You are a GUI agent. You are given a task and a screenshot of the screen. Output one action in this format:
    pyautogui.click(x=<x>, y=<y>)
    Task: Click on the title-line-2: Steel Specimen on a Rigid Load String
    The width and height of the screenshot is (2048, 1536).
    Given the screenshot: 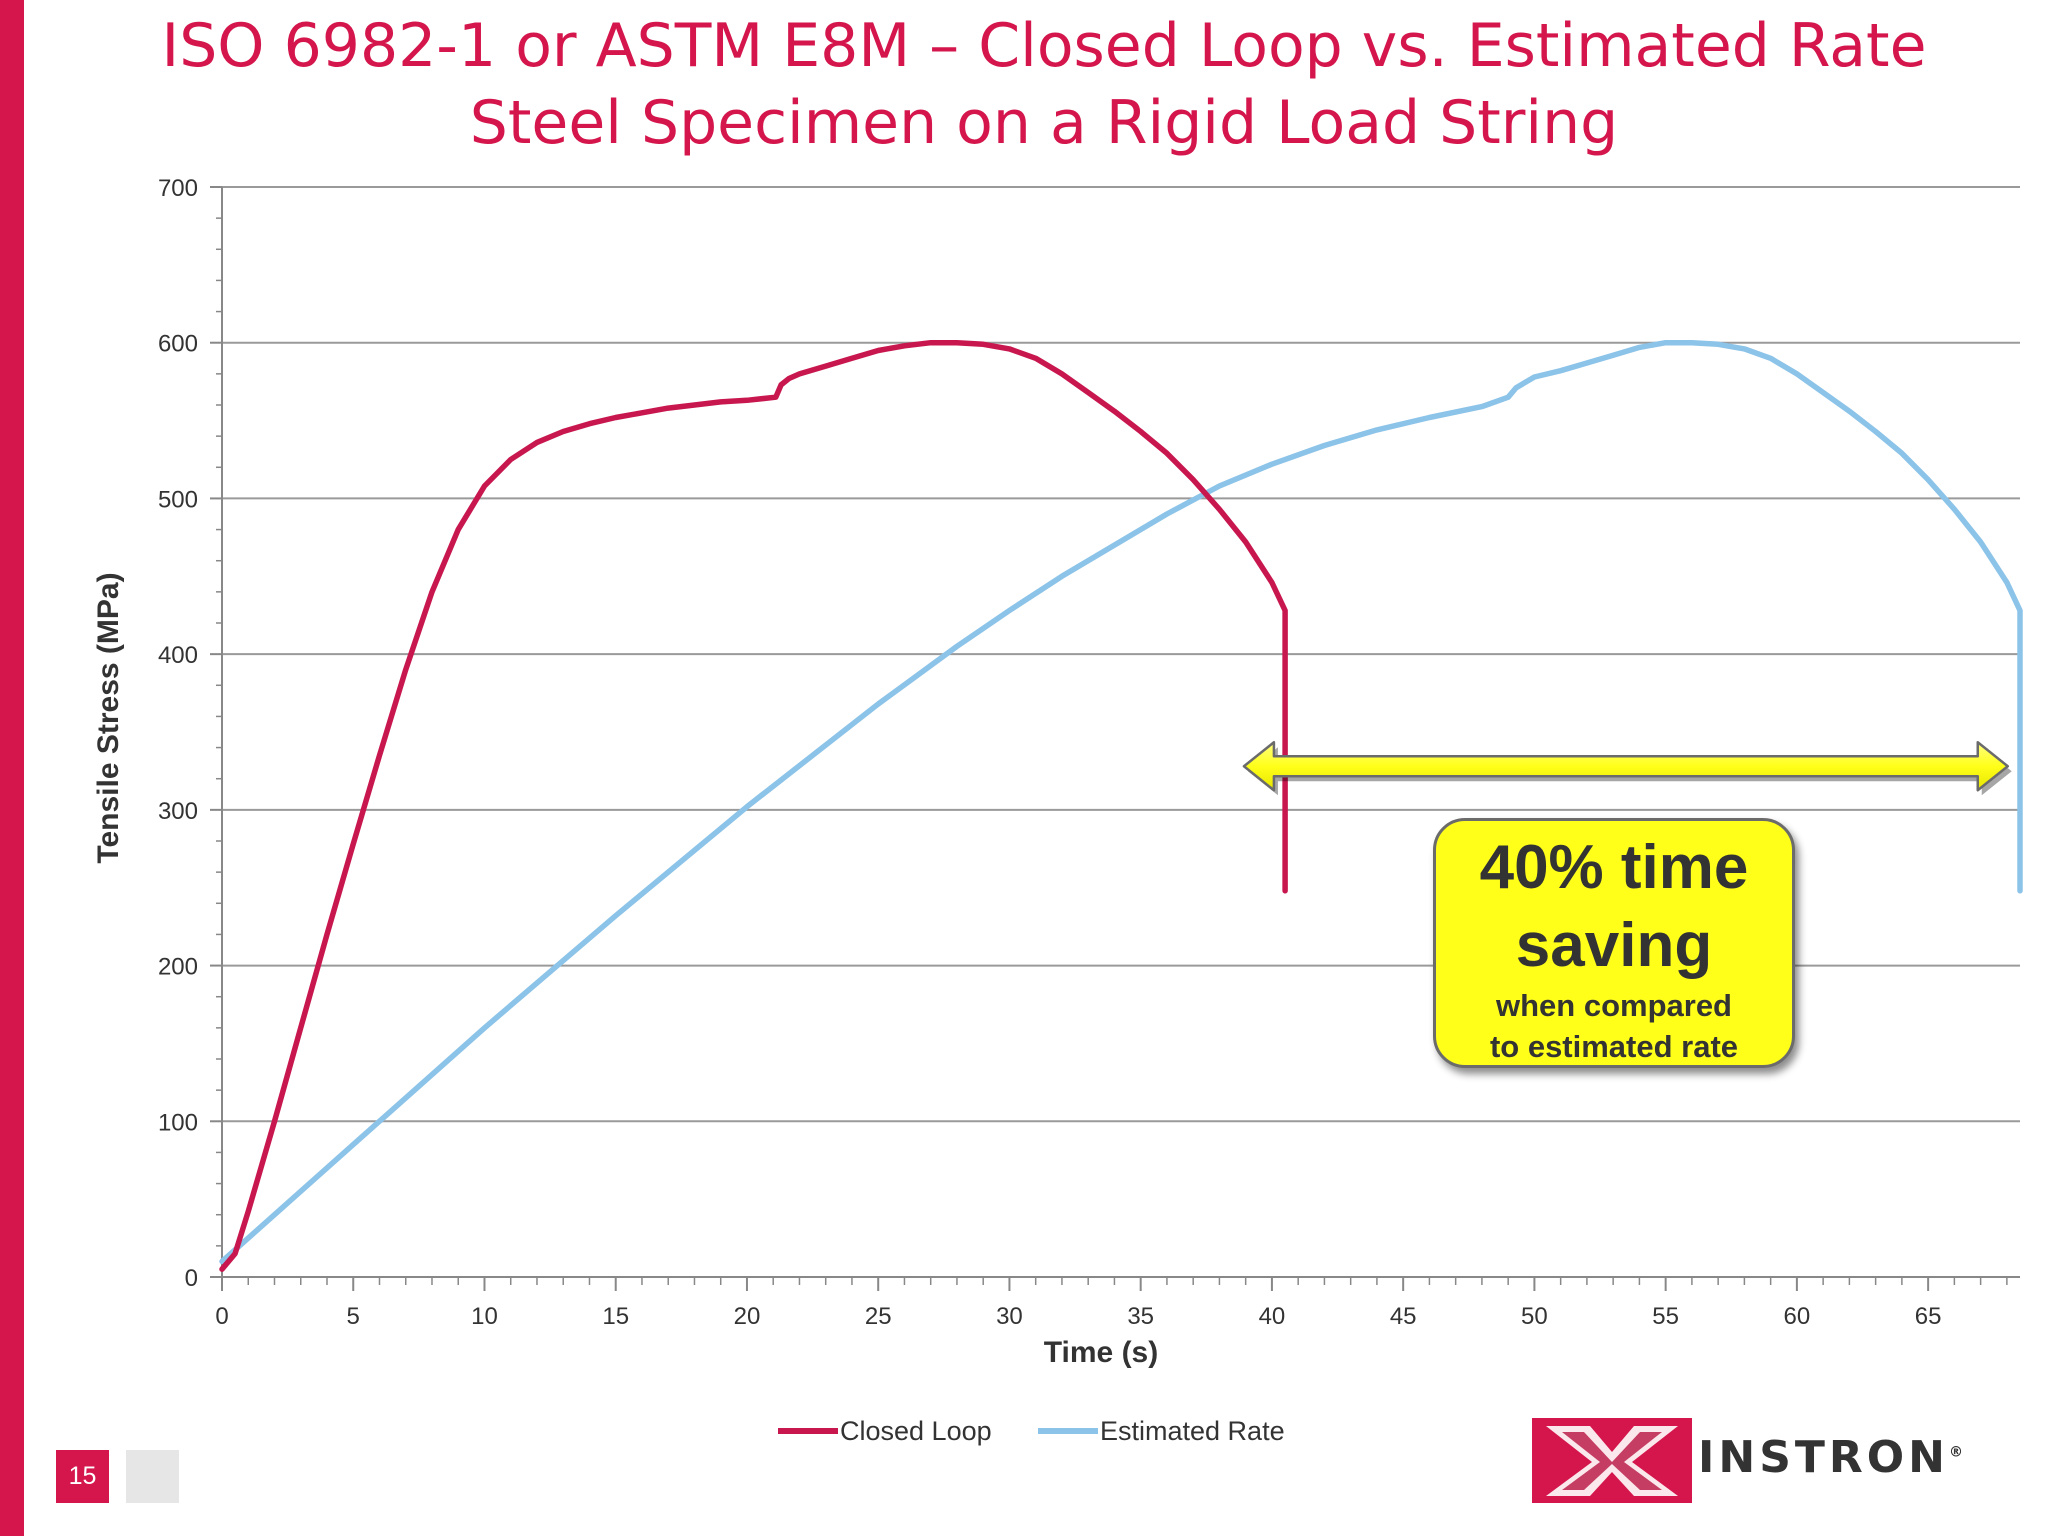 What is the action you would take?
    pyautogui.click(x=1044, y=123)
    